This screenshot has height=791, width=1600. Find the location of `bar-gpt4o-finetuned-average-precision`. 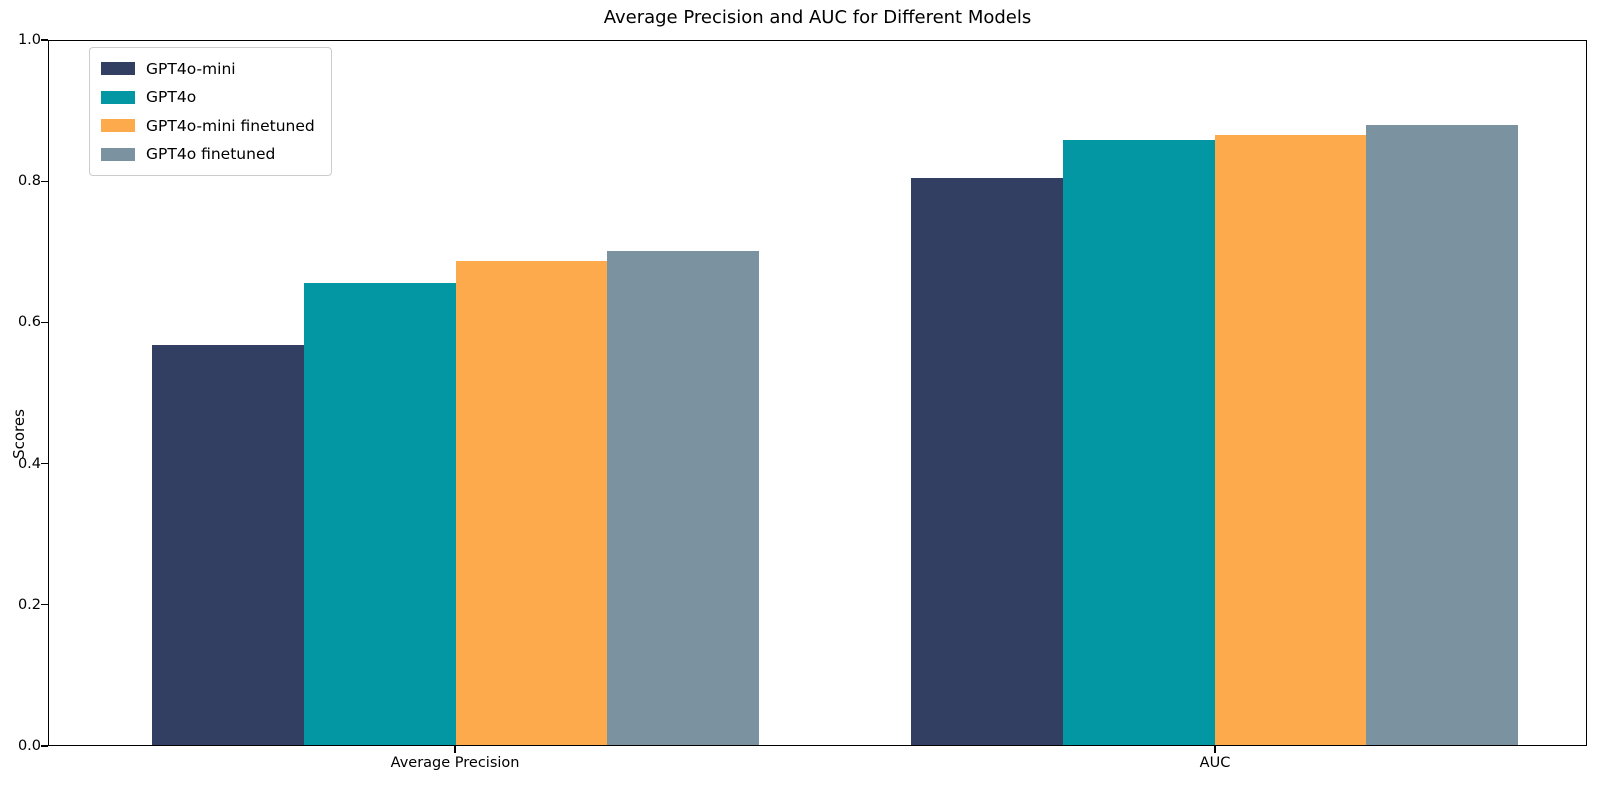

bar-gpt4o-finetuned-average-precision is located at coordinates (683, 497).